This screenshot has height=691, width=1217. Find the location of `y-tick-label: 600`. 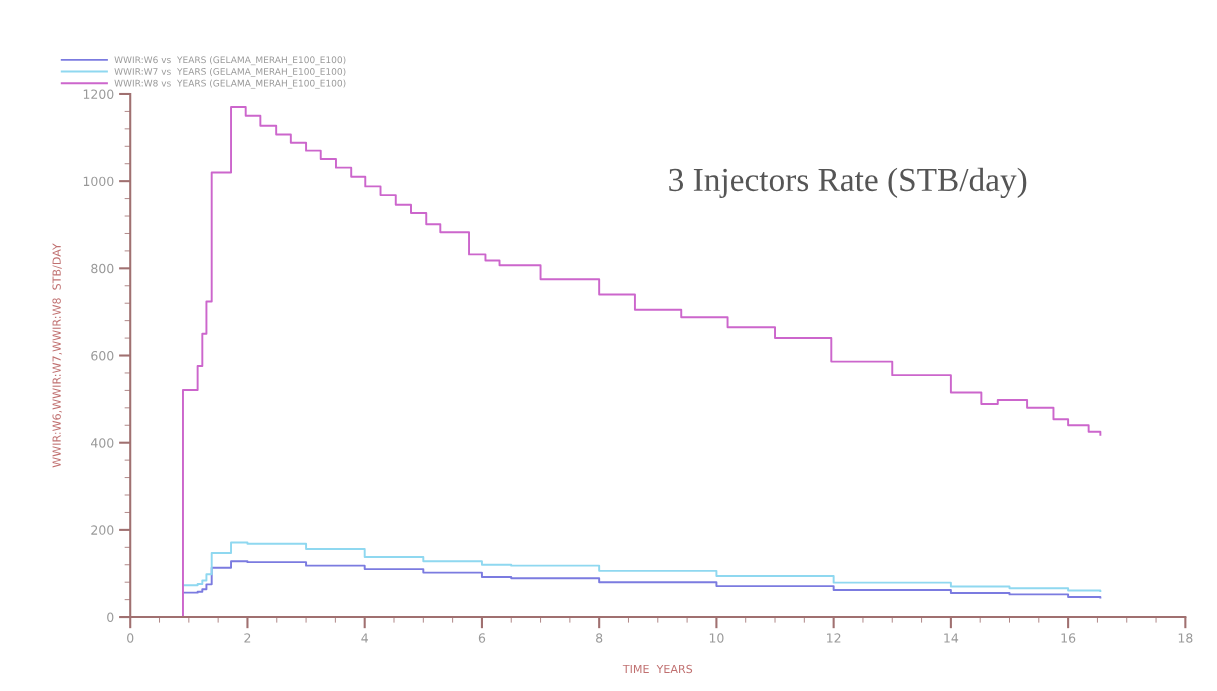

y-tick-label: 600 is located at coordinates (102, 355).